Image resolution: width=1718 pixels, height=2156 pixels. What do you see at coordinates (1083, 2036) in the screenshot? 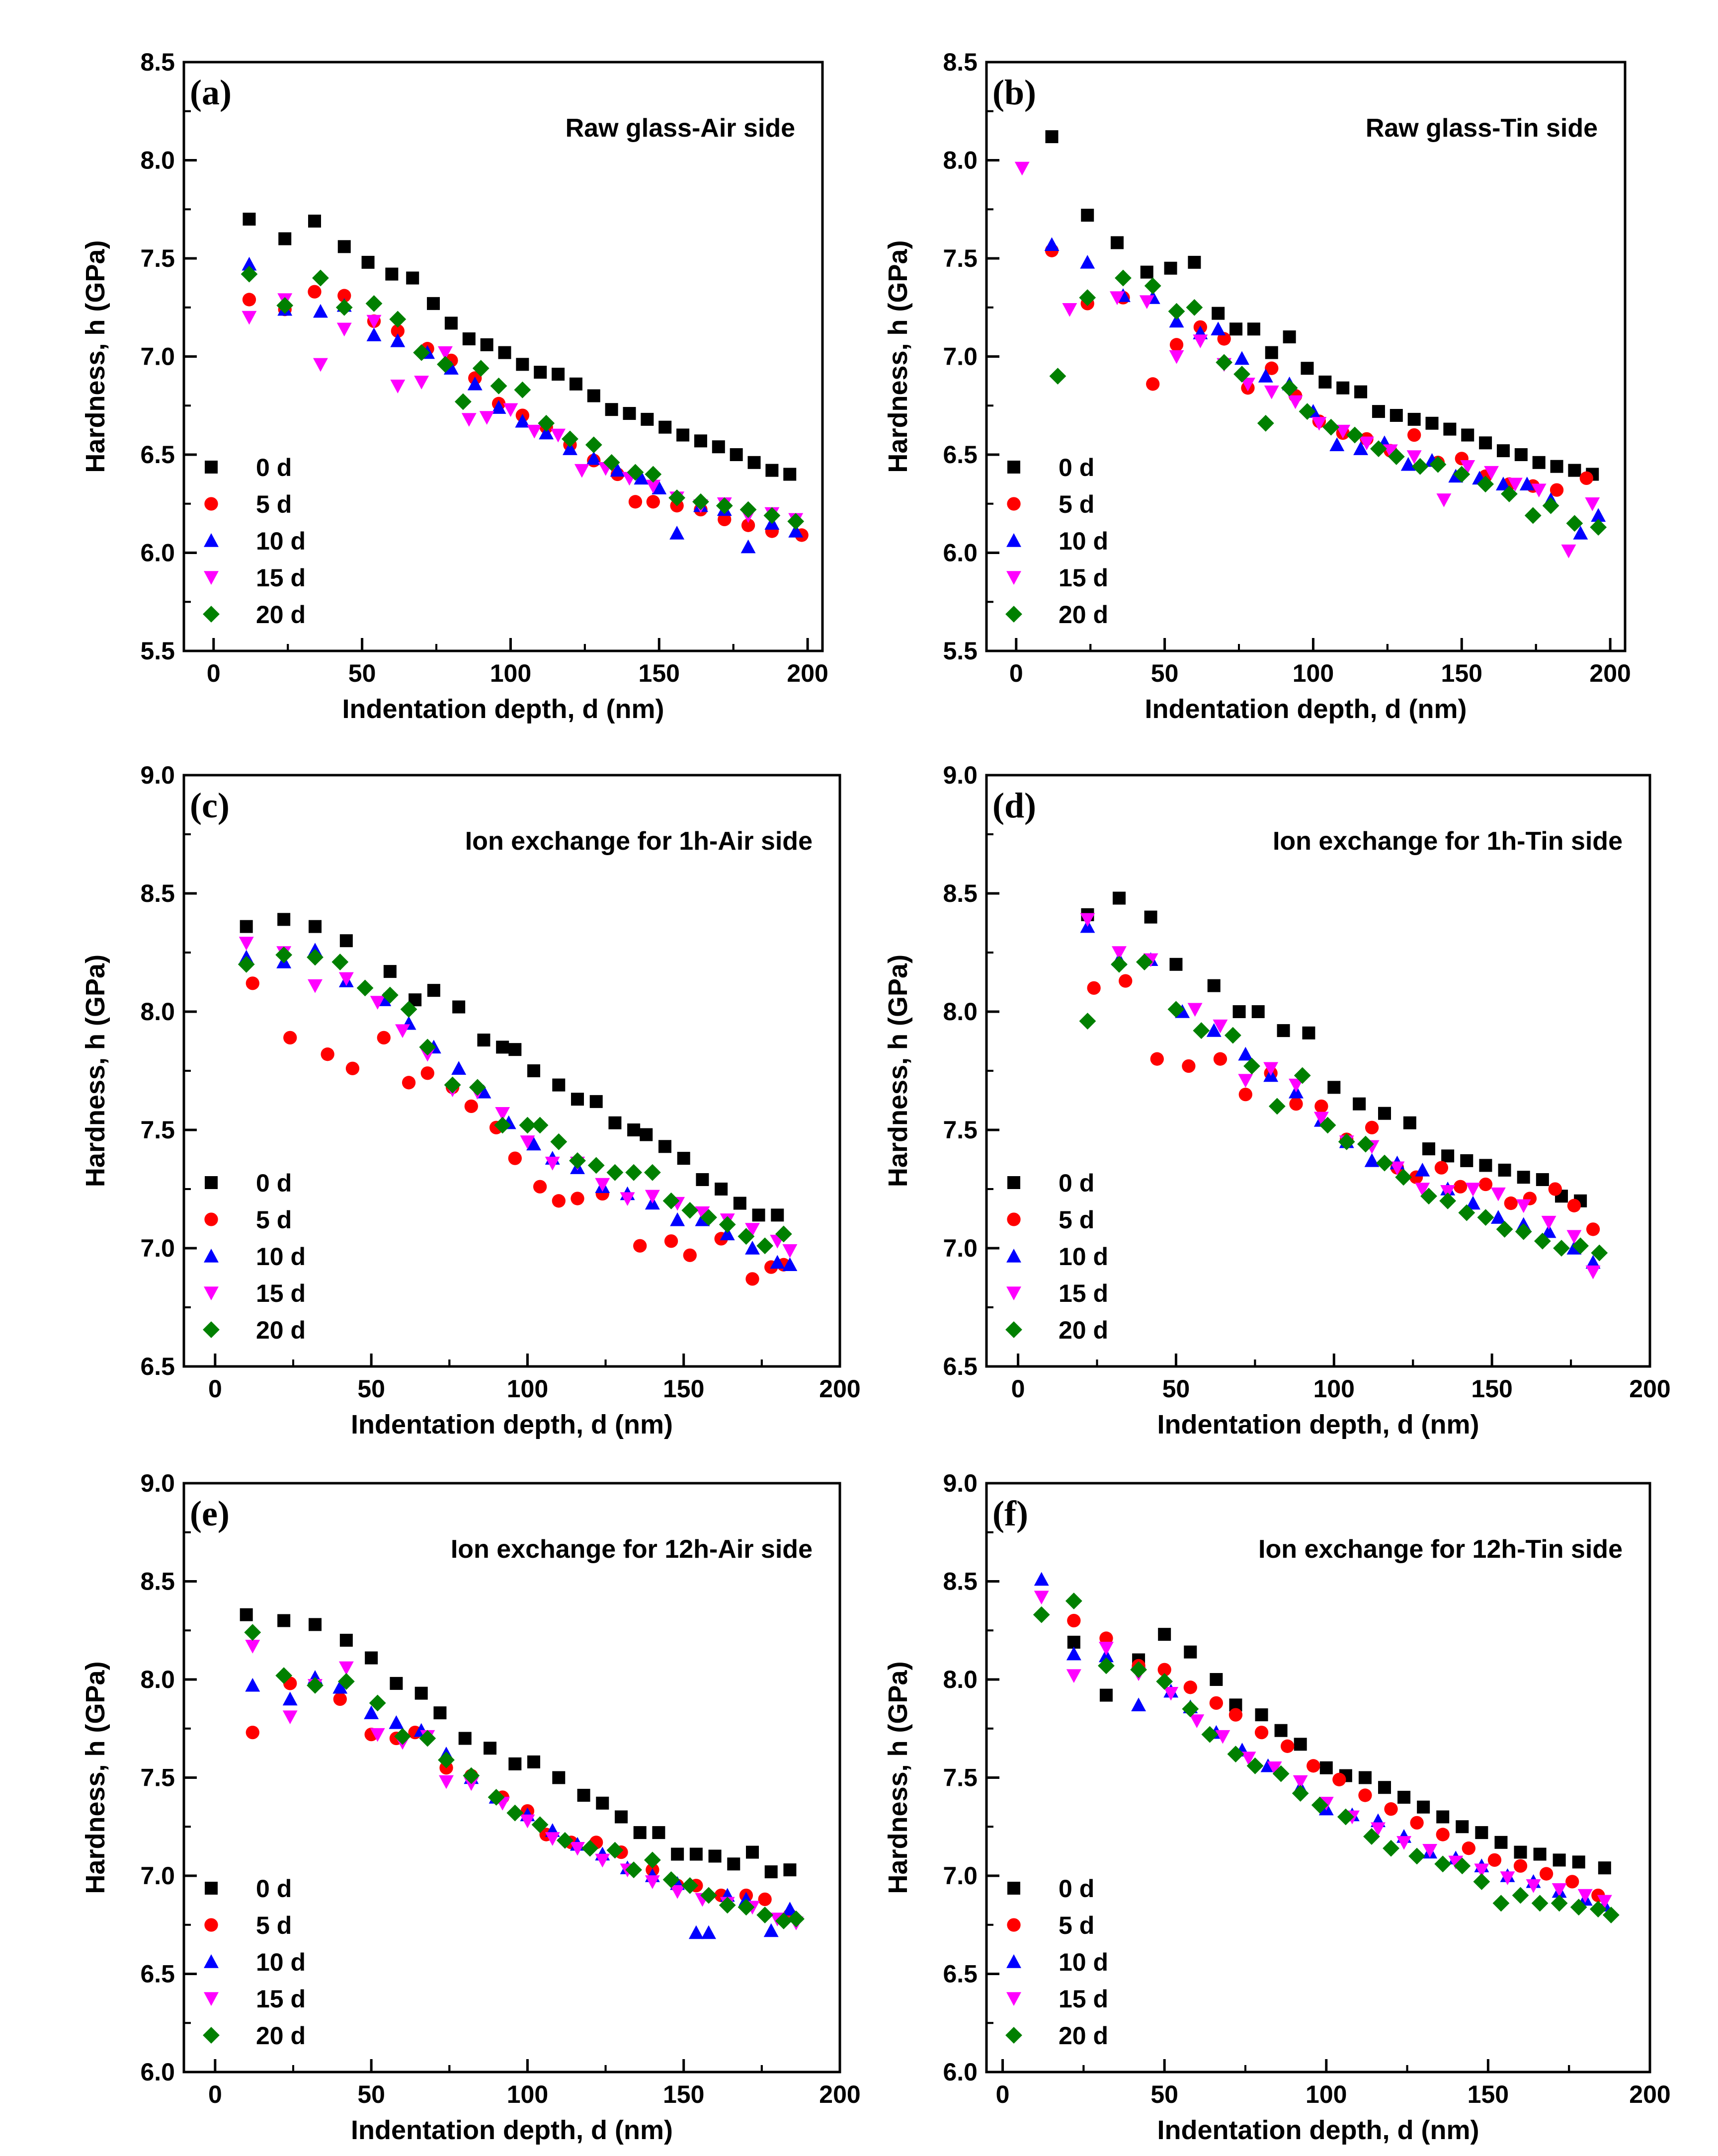
I see `legend-label: 20 d` at bounding box center [1083, 2036].